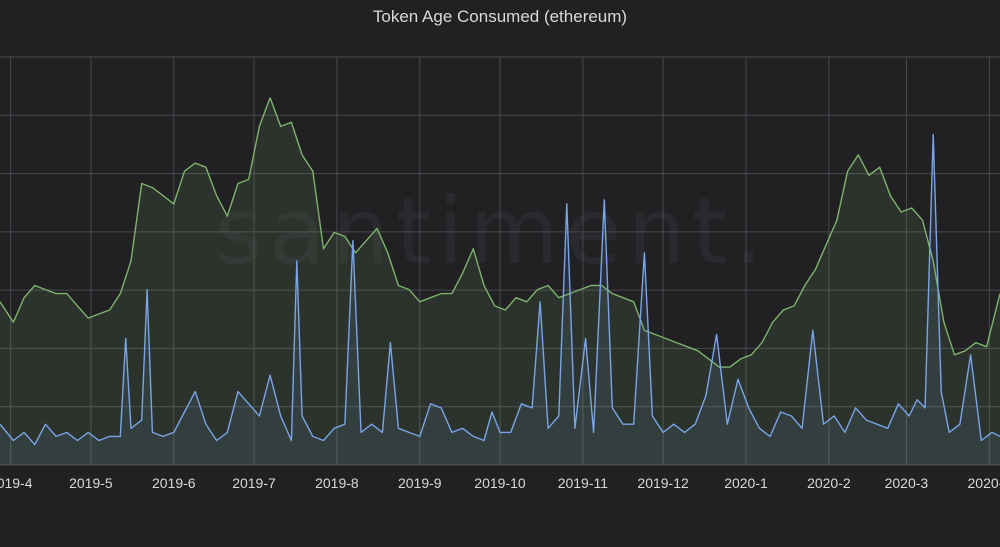  I want to click on x-tick-label: 2020-2, so click(829, 483).